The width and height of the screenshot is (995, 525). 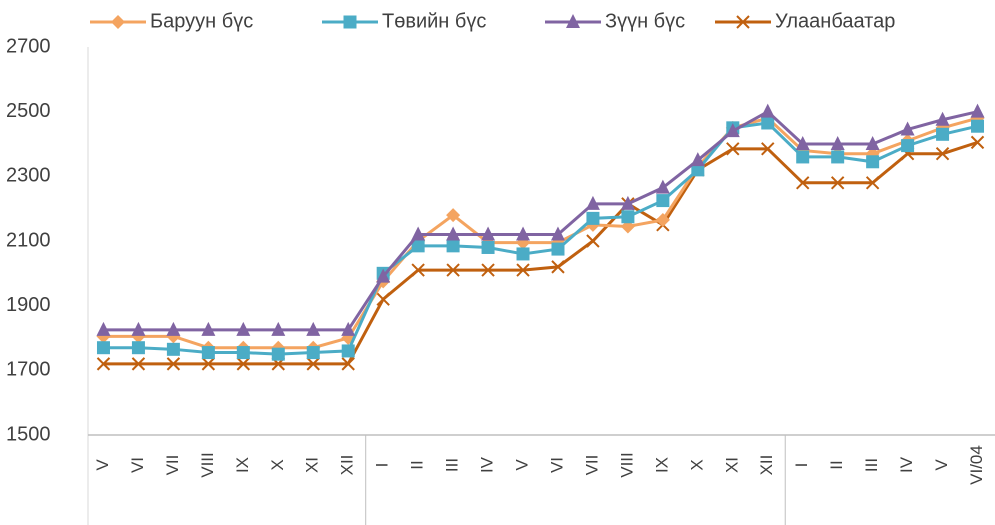 What do you see at coordinates (28, 111) in the screenshot?
I see `y-tick-label: 2500` at bounding box center [28, 111].